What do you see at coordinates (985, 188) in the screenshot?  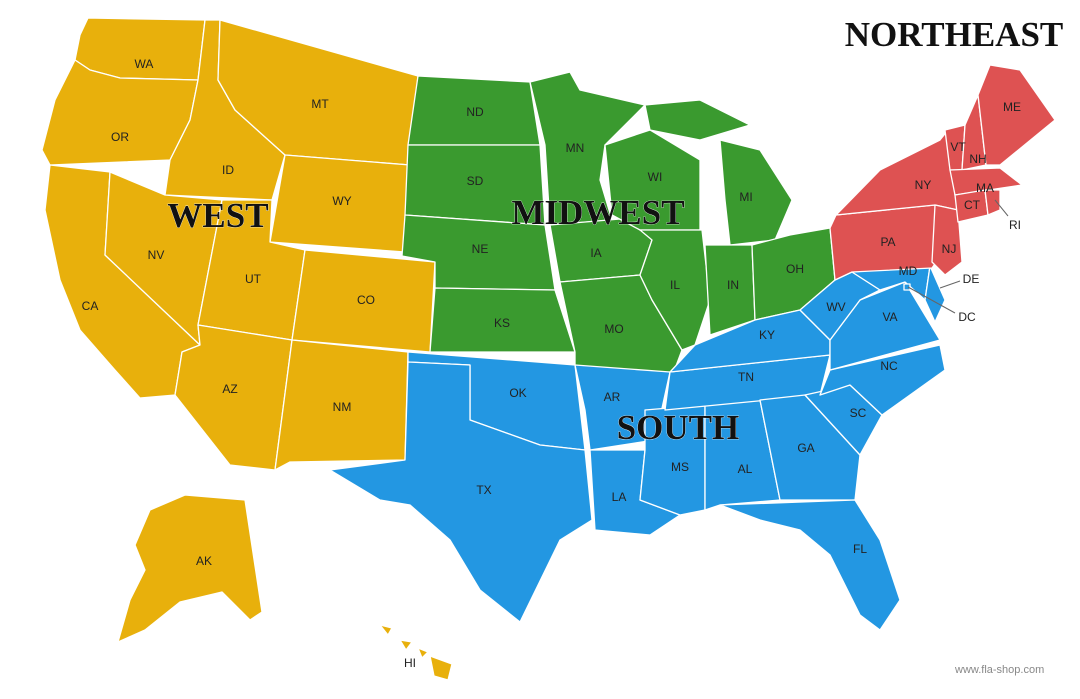 I see `state-label: MA` at bounding box center [985, 188].